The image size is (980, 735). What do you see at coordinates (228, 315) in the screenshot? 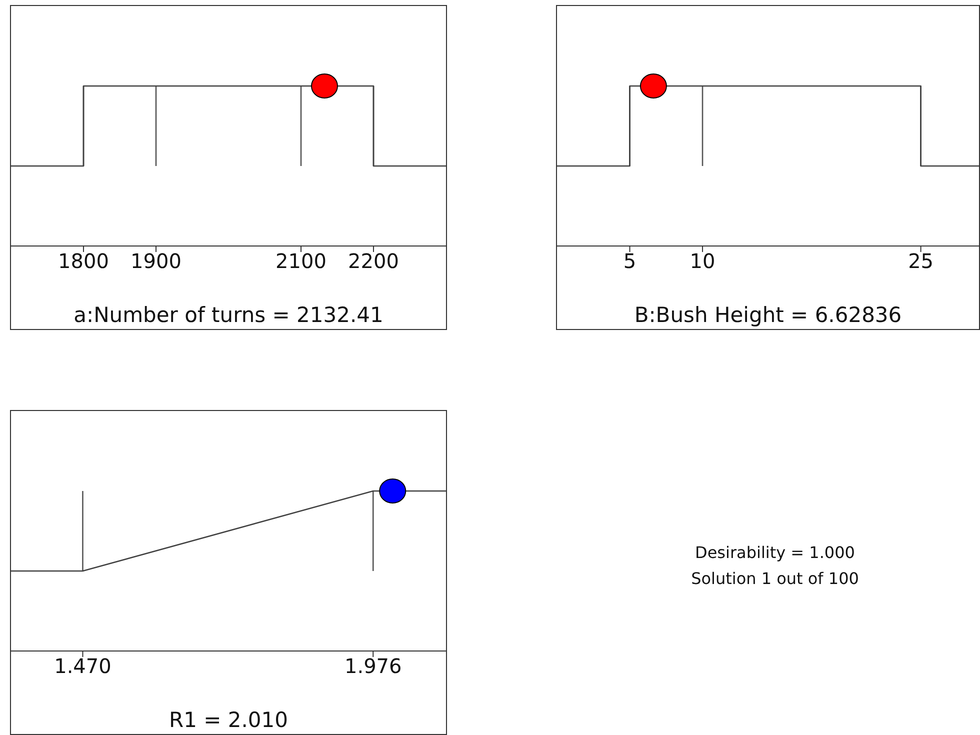
I see `text: a:Number of turns = 2132.41` at bounding box center [228, 315].